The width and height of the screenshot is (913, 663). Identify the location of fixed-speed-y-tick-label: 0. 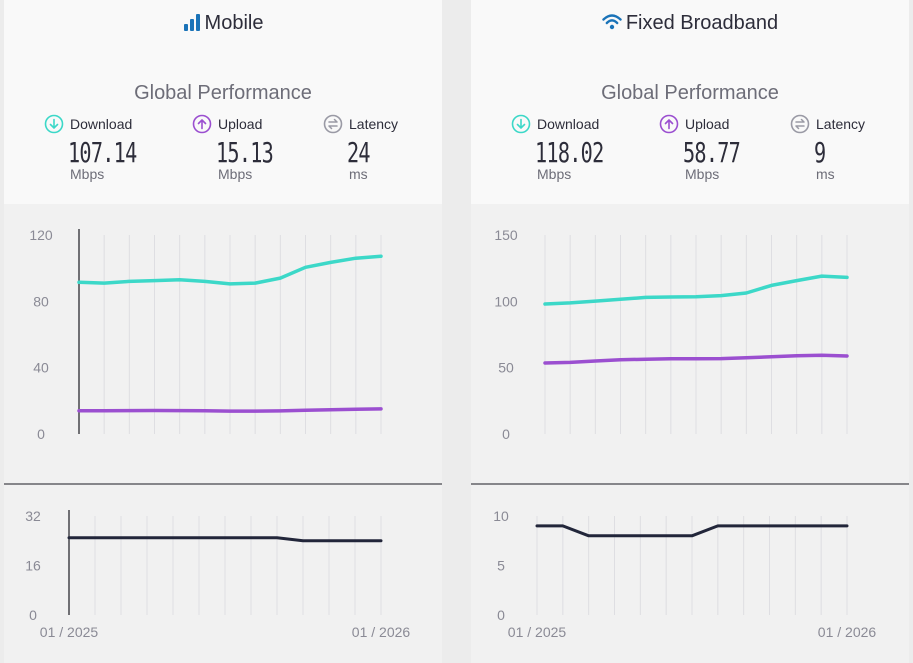
(506, 434).